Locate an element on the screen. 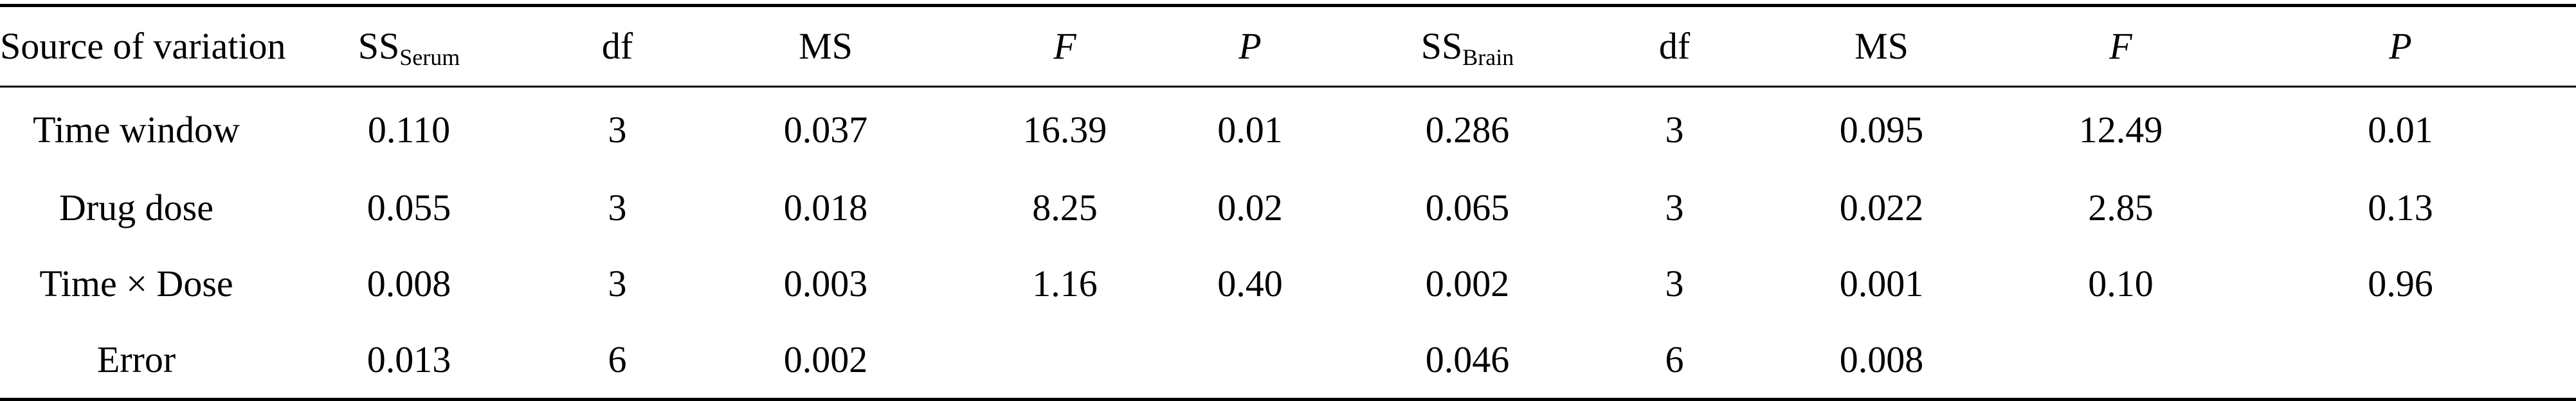  cell-ss-serum: 0.110 is located at coordinates (409, 130).